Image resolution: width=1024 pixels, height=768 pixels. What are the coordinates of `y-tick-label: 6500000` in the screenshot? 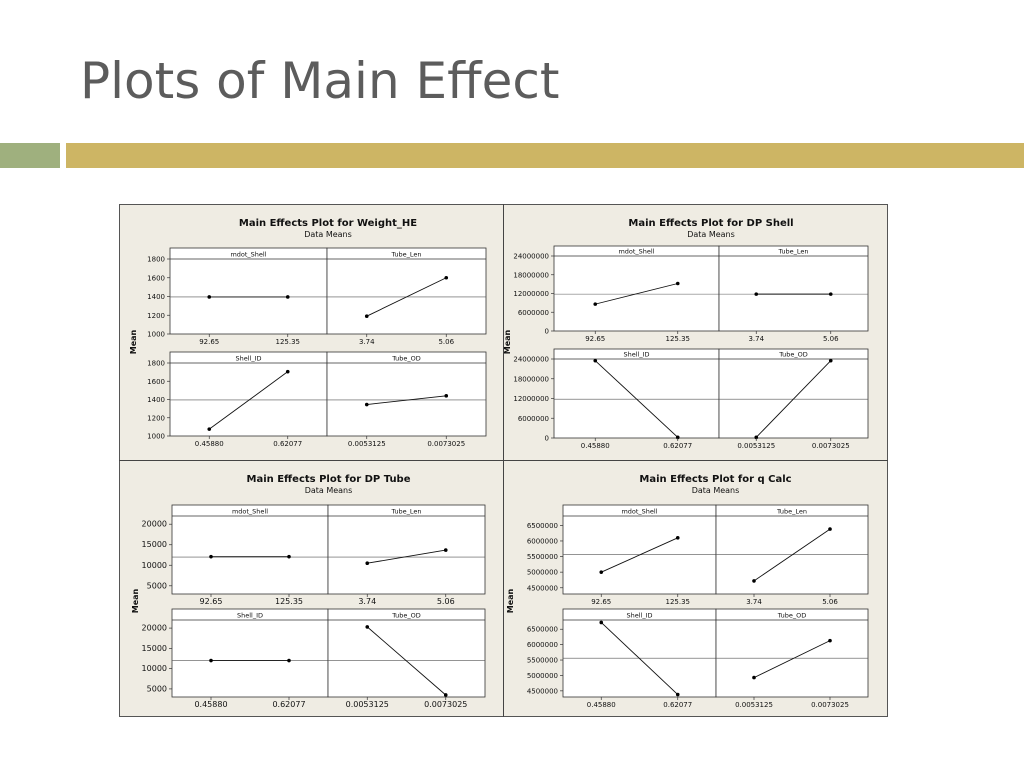 It's located at (542, 630).